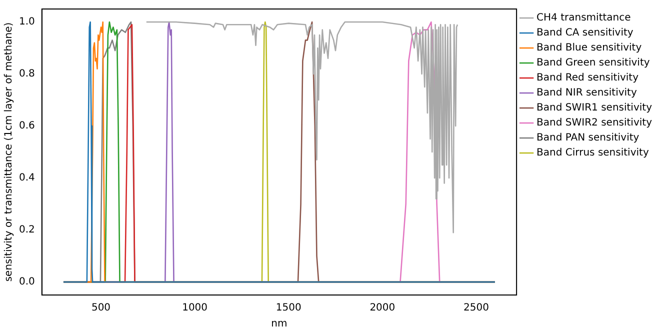  Describe the element at coordinates (101, 308) in the screenshot. I see `x-tick-label: 500` at that location.